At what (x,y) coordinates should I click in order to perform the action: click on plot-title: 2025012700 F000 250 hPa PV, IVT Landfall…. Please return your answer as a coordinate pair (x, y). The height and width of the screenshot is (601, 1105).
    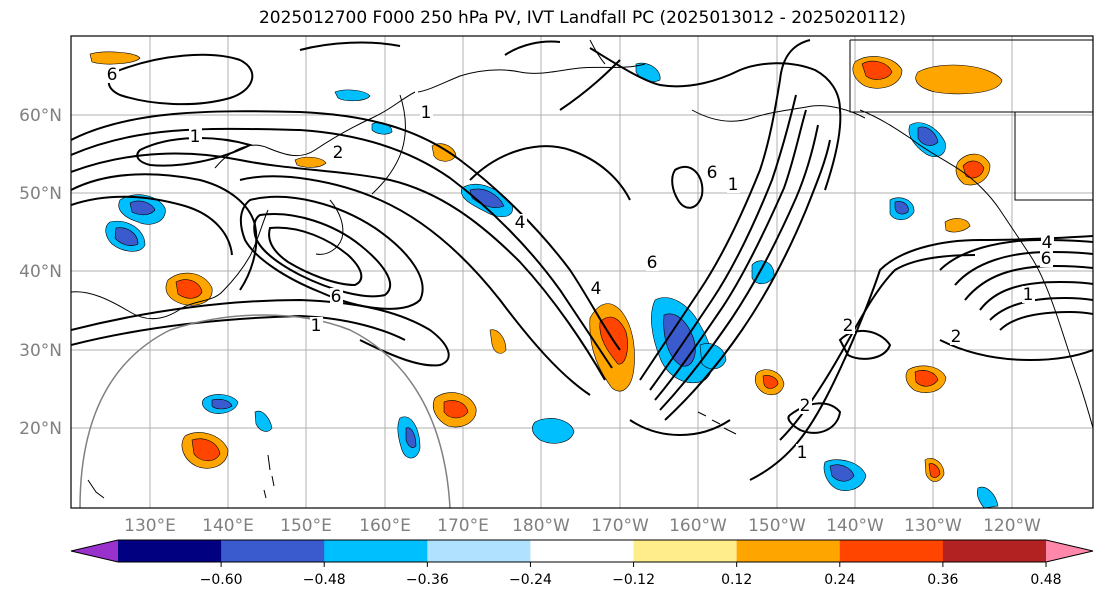
    Looking at the image, I should click on (582, 18).